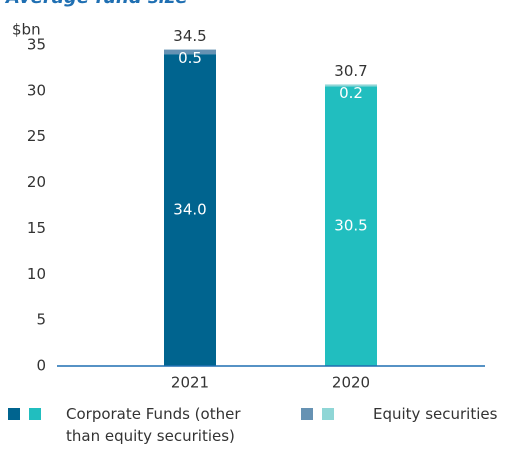  I want to click on y-axis-label: $bn, so click(26, 30).